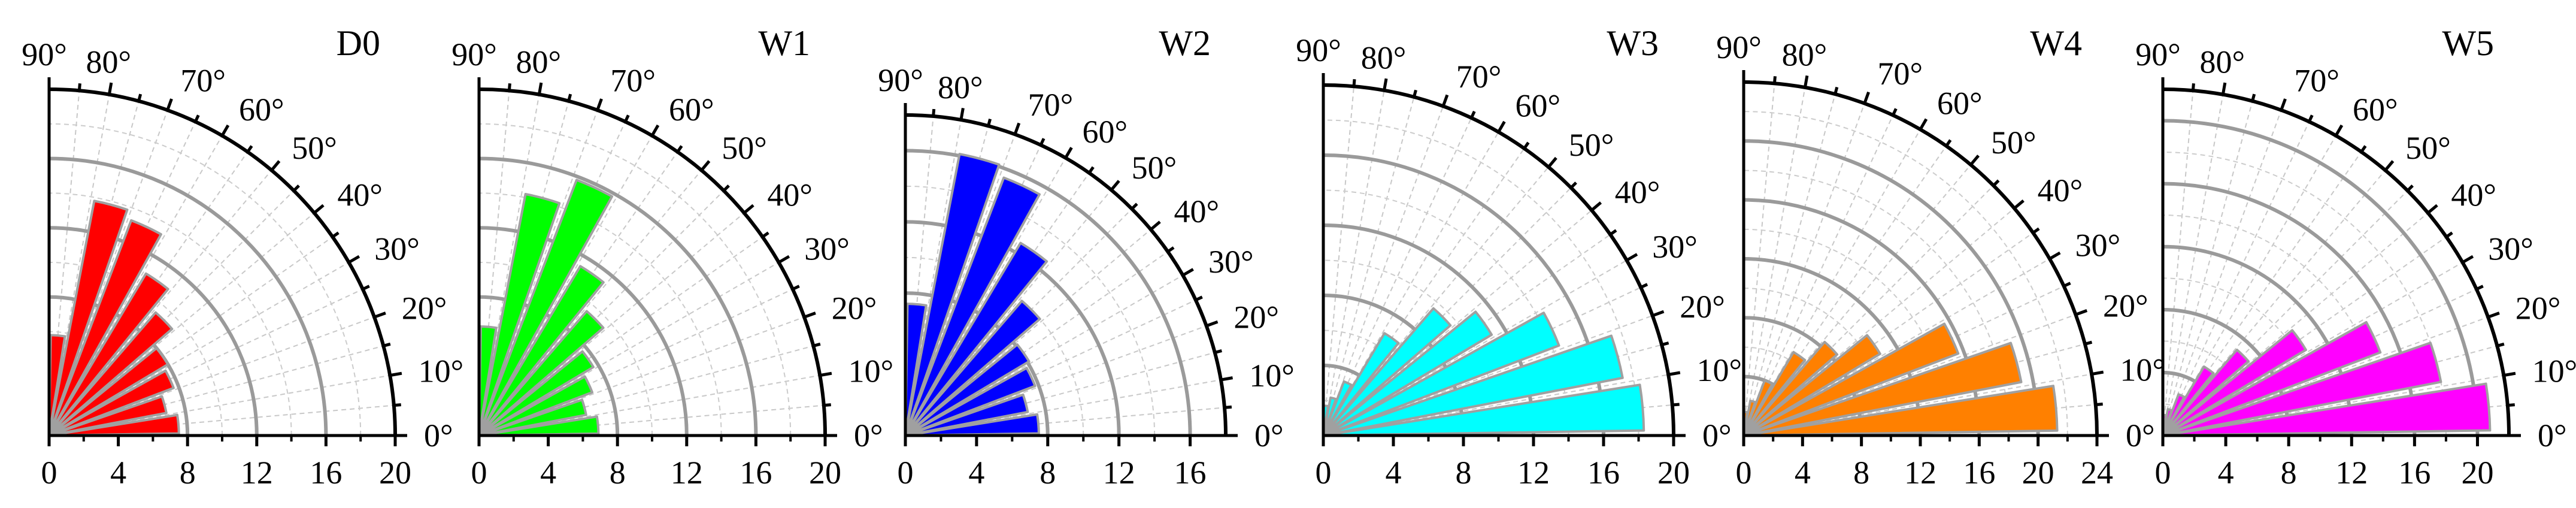  I want to click on panel-title: W4, so click(2056, 43).